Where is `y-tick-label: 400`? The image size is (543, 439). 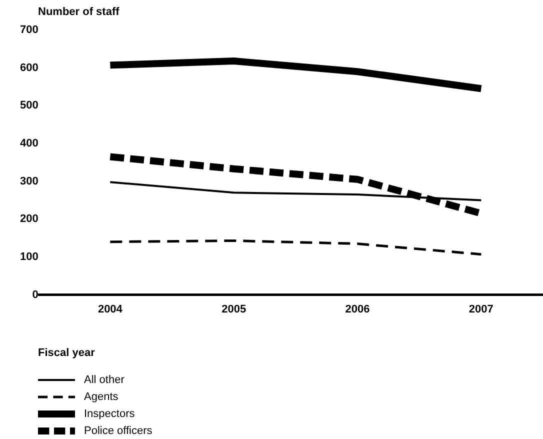 y-tick-label: 400 is located at coordinates (29, 144).